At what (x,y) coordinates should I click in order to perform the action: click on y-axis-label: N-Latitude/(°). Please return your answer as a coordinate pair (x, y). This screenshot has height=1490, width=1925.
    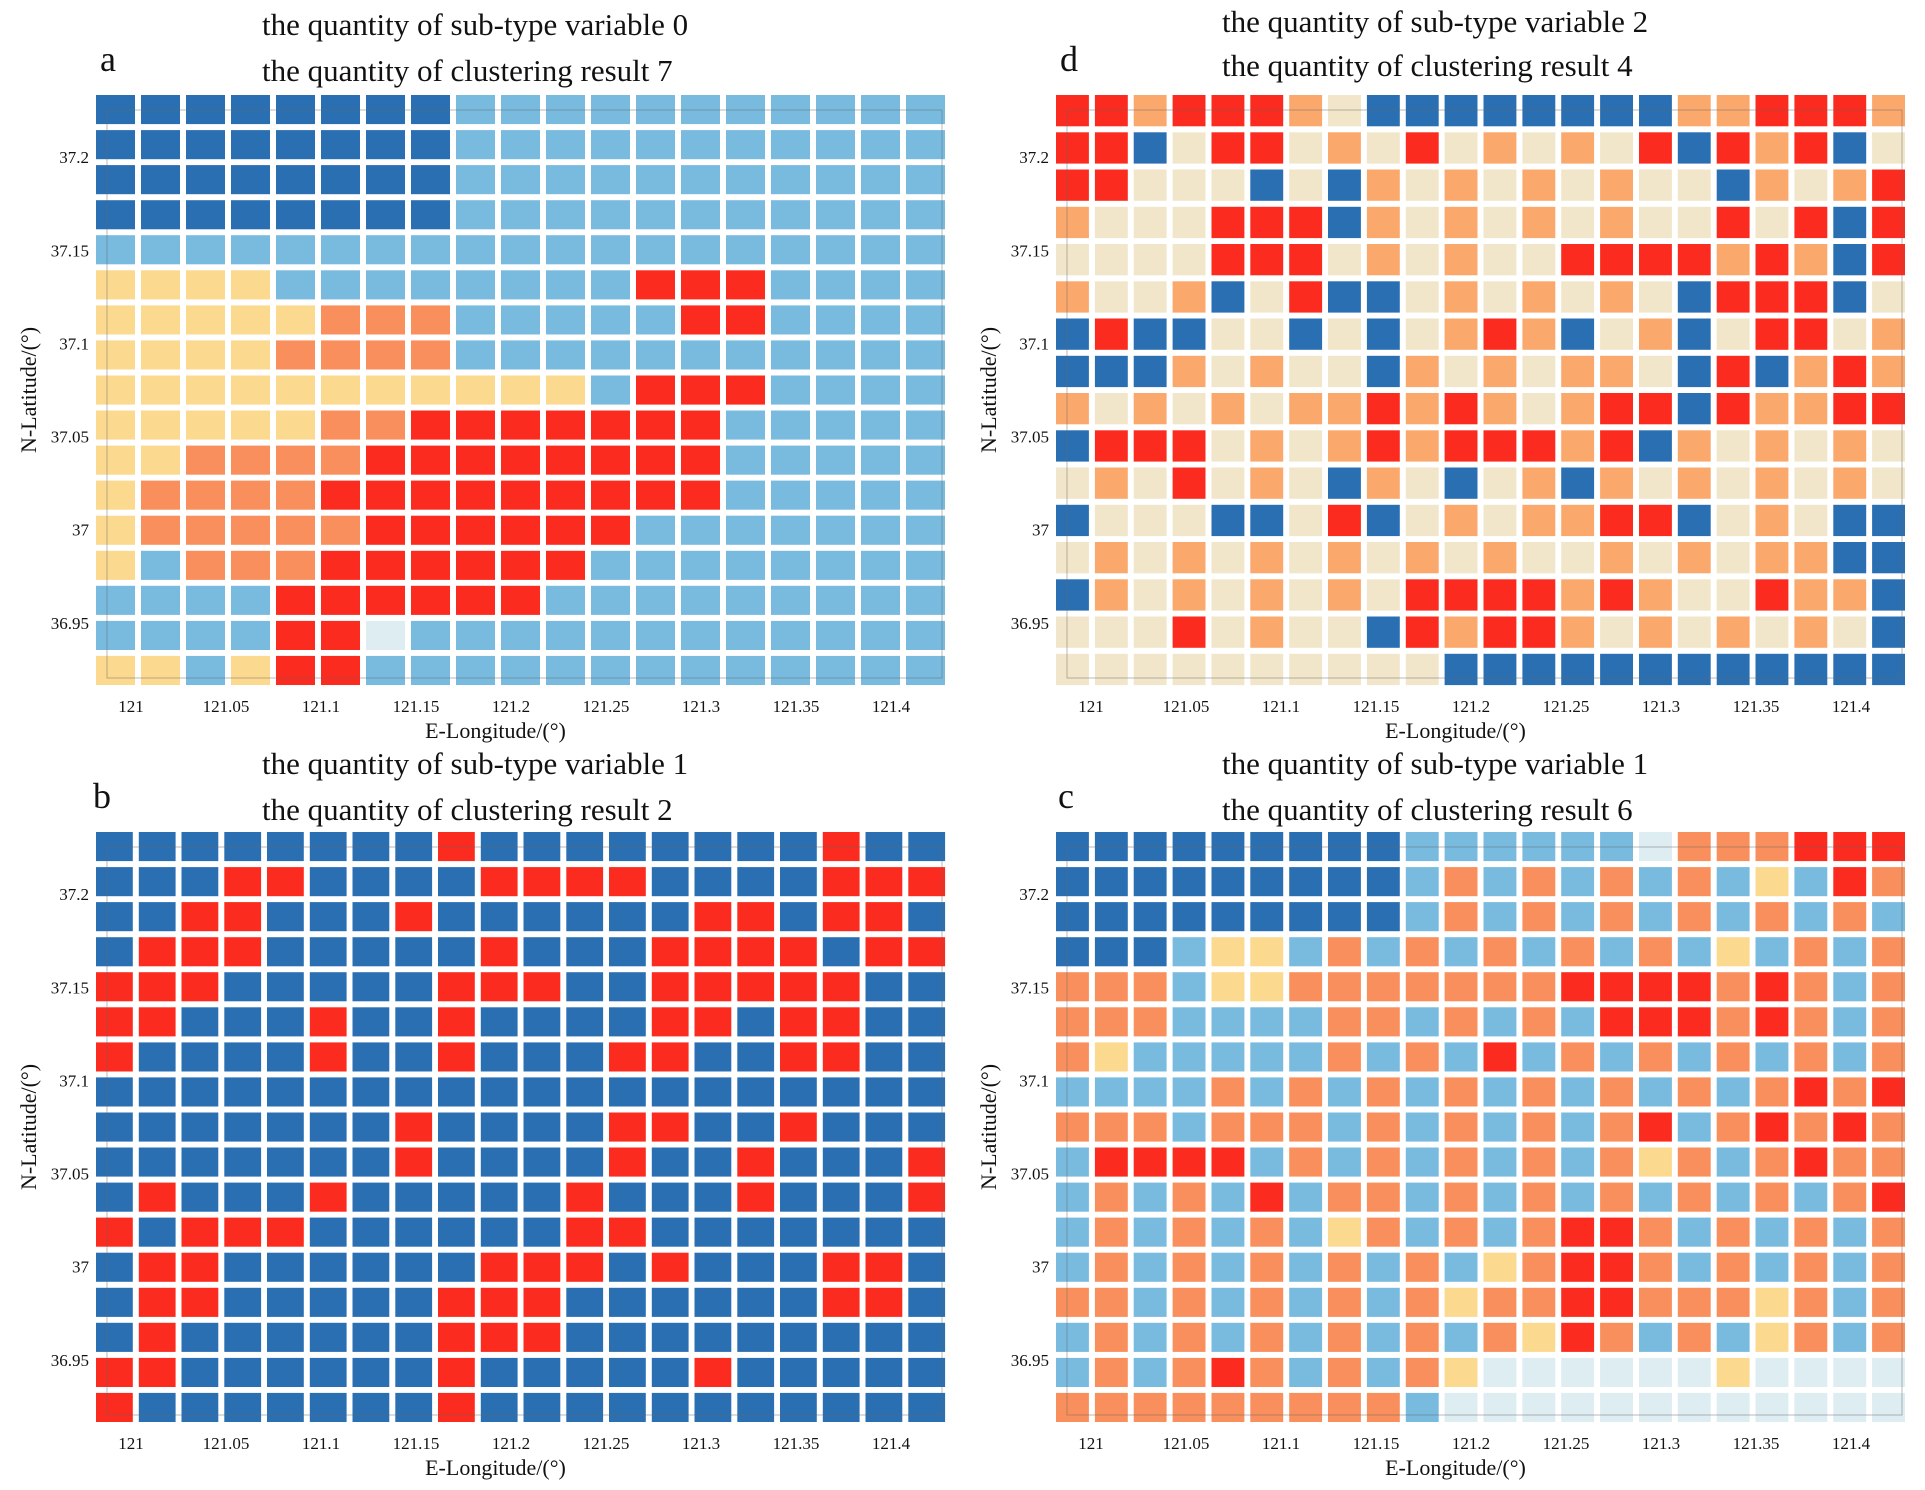
    Looking at the image, I should click on (988, 390).